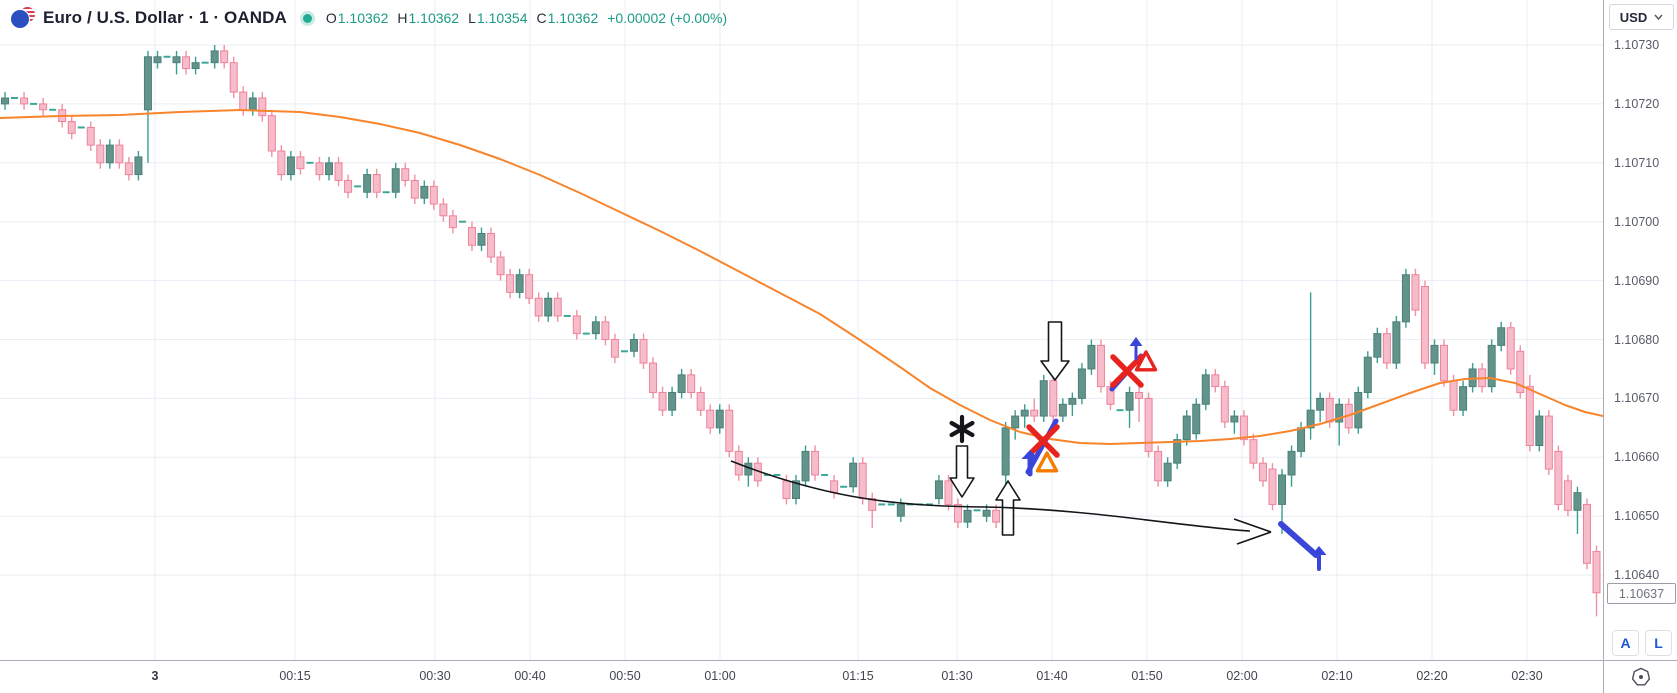 The height and width of the screenshot is (693, 1677). Describe the element at coordinates (462, 18) in the screenshot. I see `ohlc-values: O1.10362 H1.10362 L1.10354 C1.10362` at that location.